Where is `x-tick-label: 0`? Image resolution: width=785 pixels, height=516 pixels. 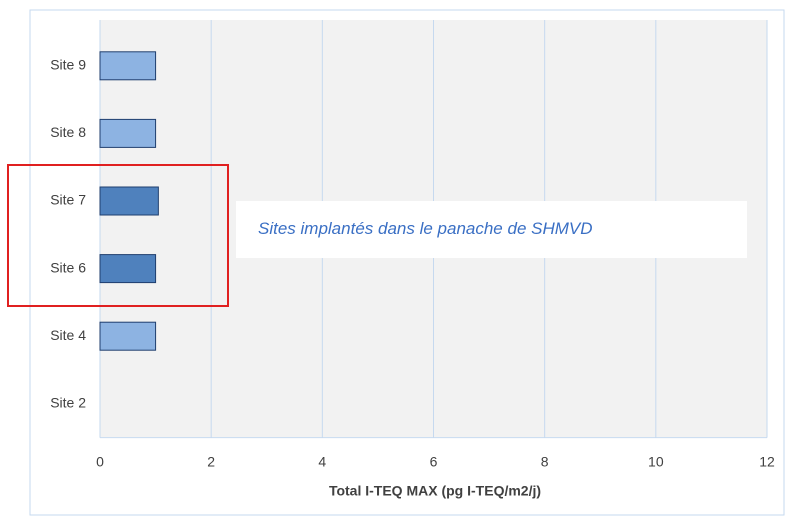 x-tick-label: 0 is located at coordinates (100, 462).